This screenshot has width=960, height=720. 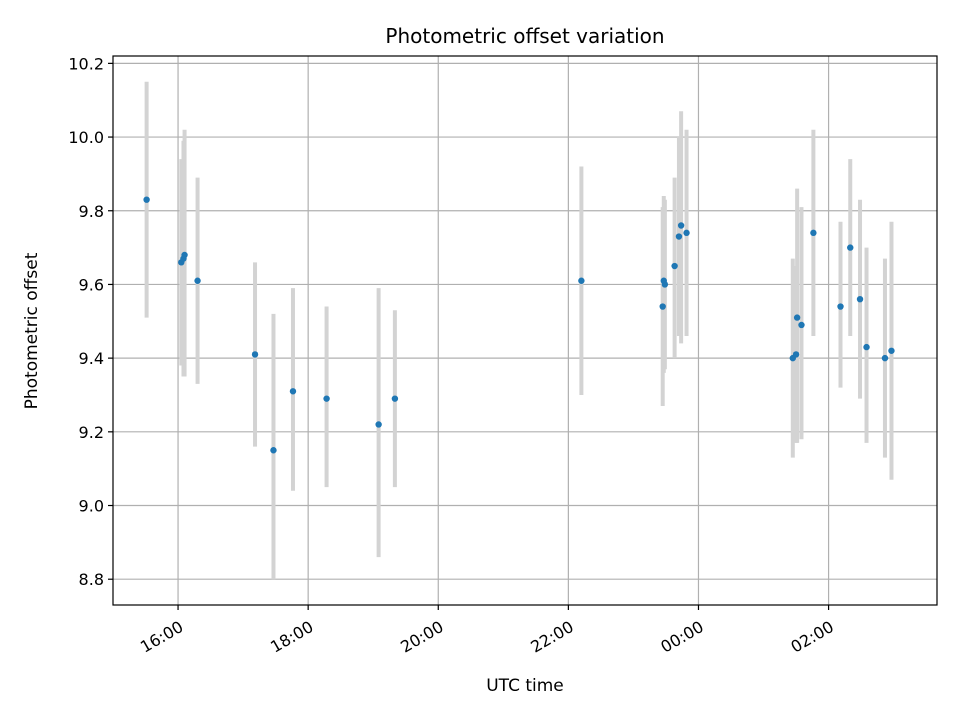 I want to click on x-tick-label: 18:00, so click(x=291, y=637).